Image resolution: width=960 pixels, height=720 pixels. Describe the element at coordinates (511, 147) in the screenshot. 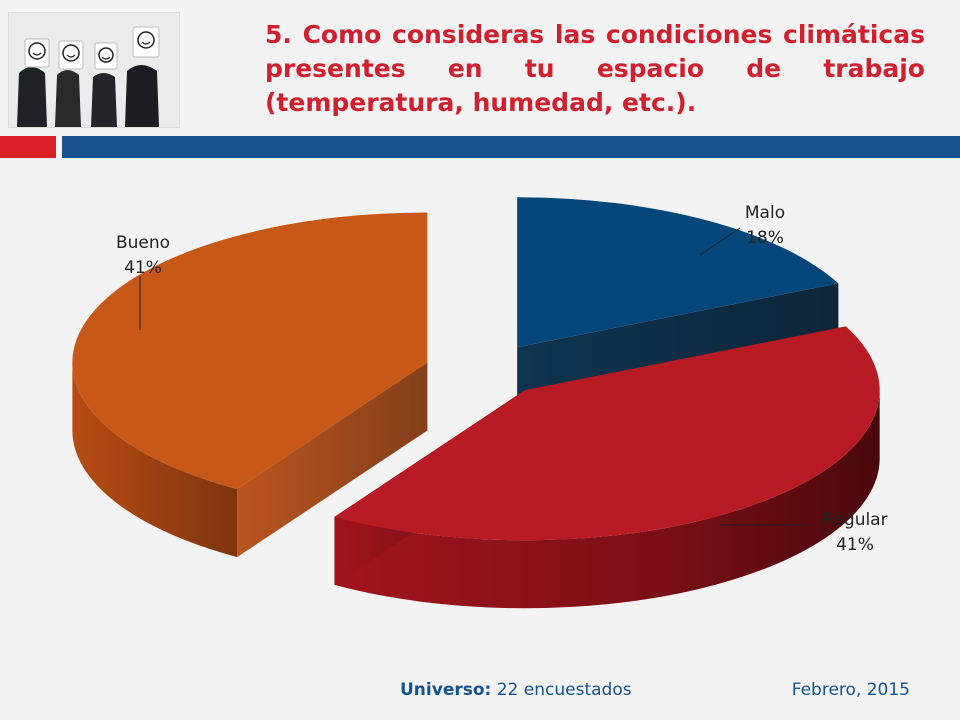

I see `accent-bar-blue` at that location.